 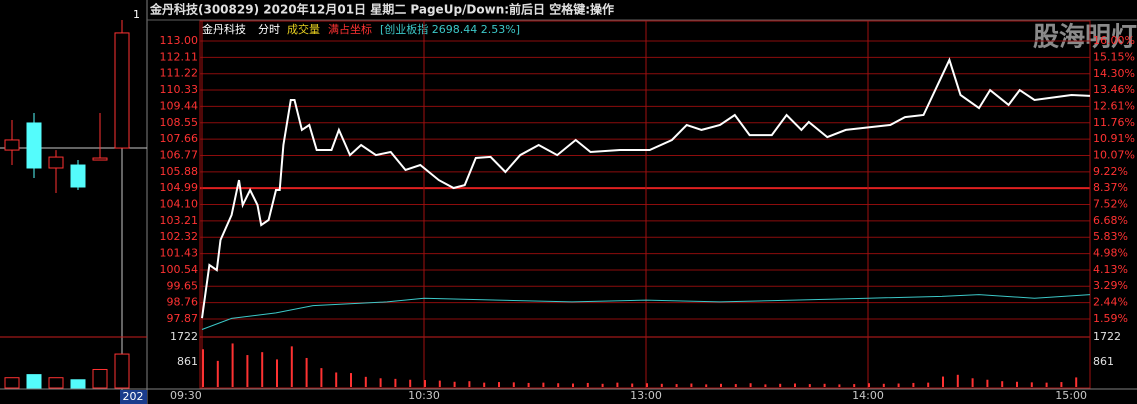 I want to click on y2-tick-label: 4.98%, so click(x=1110, y=253).